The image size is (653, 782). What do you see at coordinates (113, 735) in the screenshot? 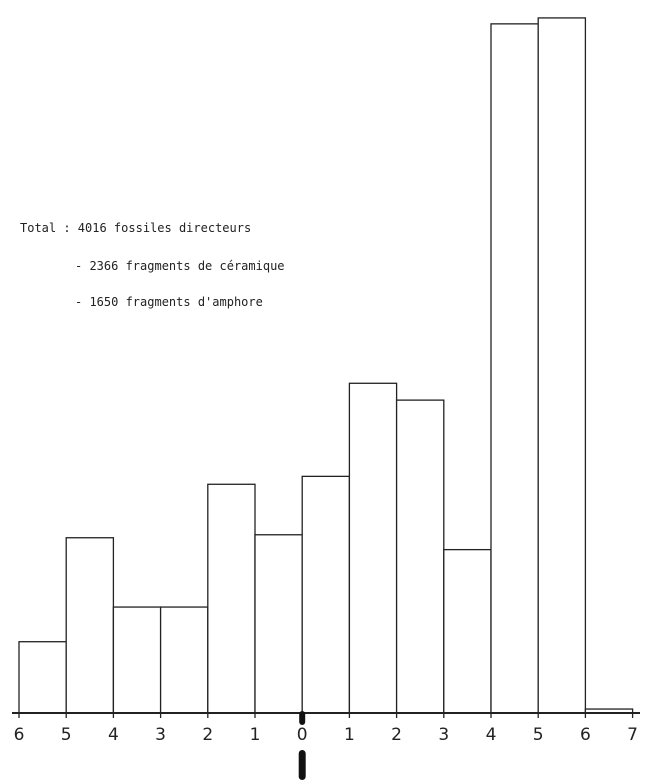
I see `x-tick-label-2: 4` at bounding box center [113, 735].